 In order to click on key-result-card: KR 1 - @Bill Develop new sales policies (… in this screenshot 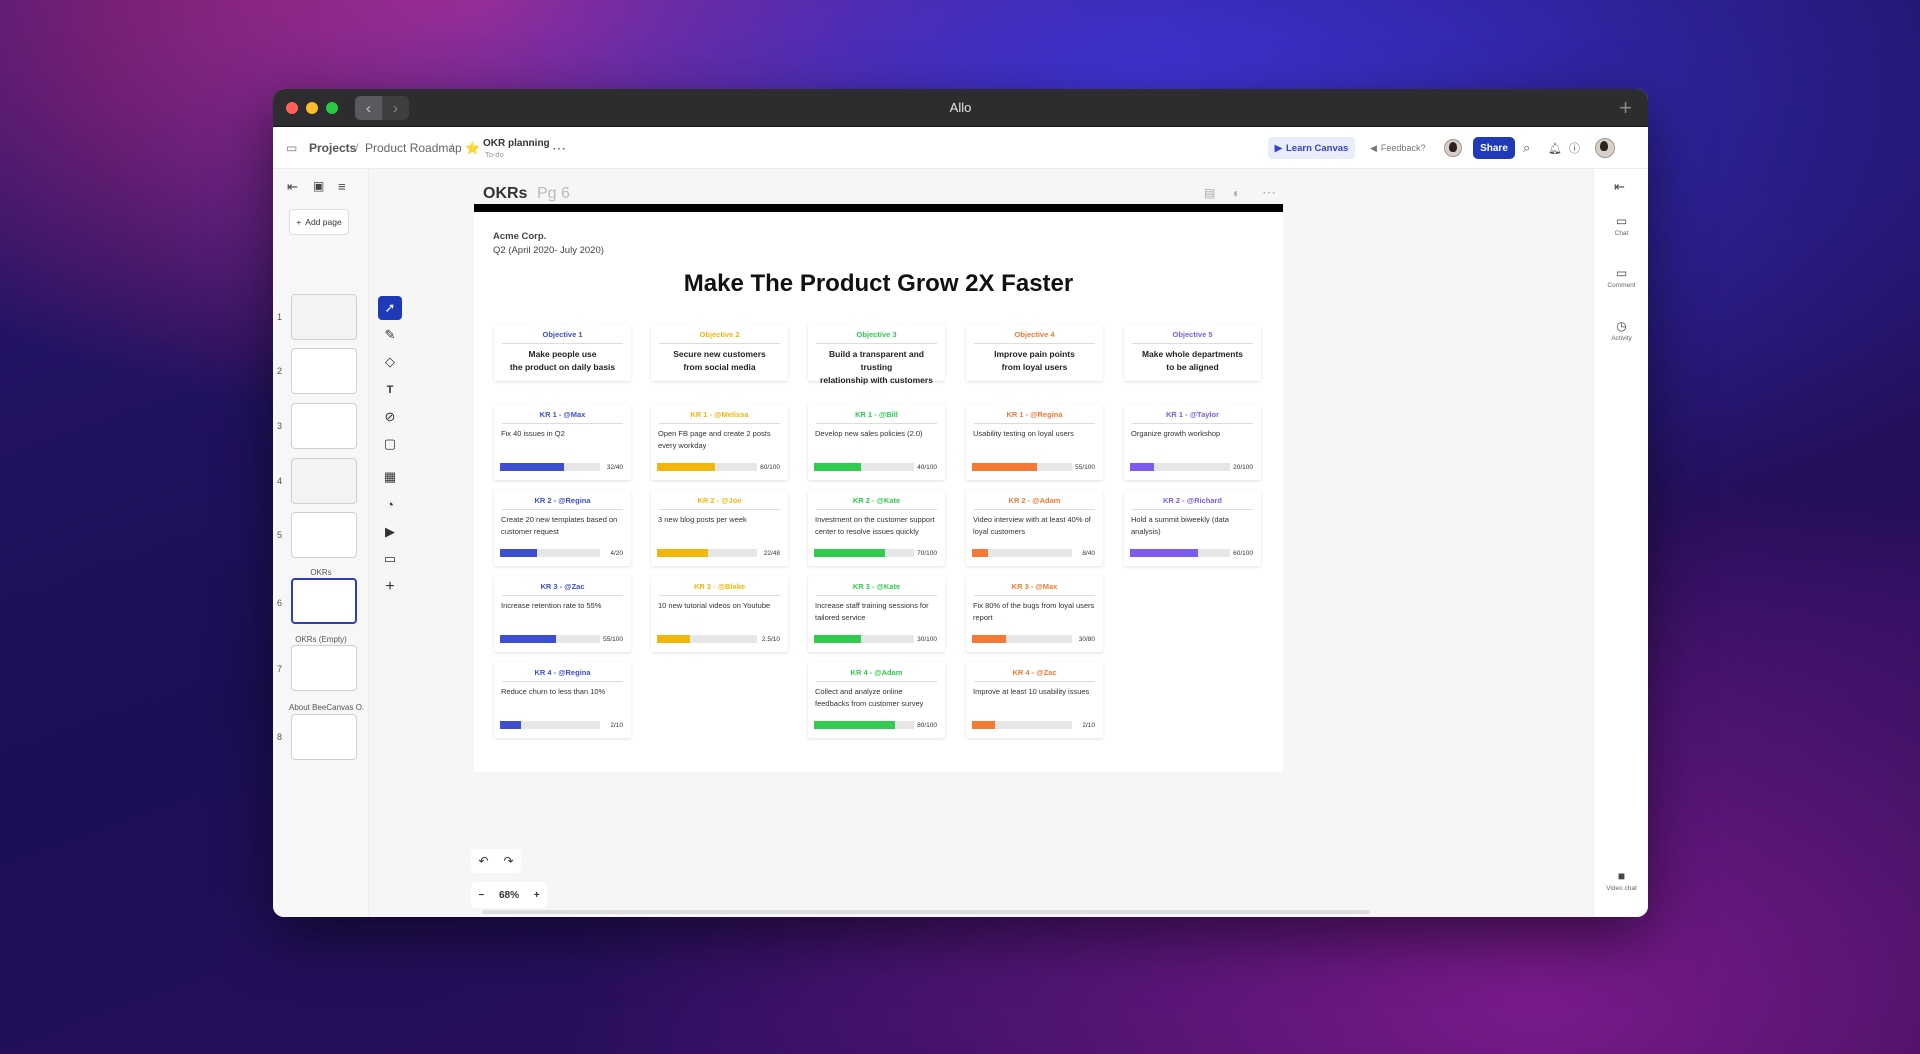, I will do `click(876, 442)`.